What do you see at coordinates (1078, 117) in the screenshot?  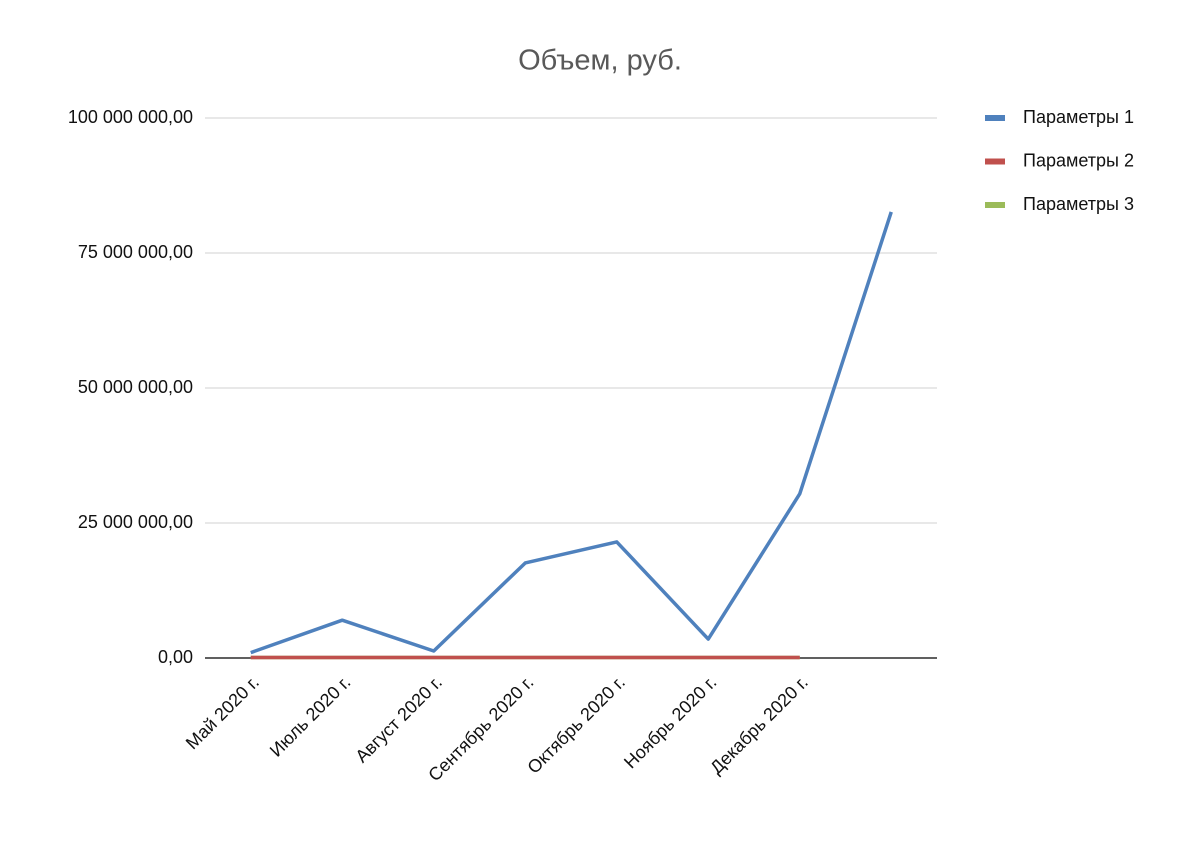 I see `legend-label: Параметры 1` at bounding box center [1078, 117].